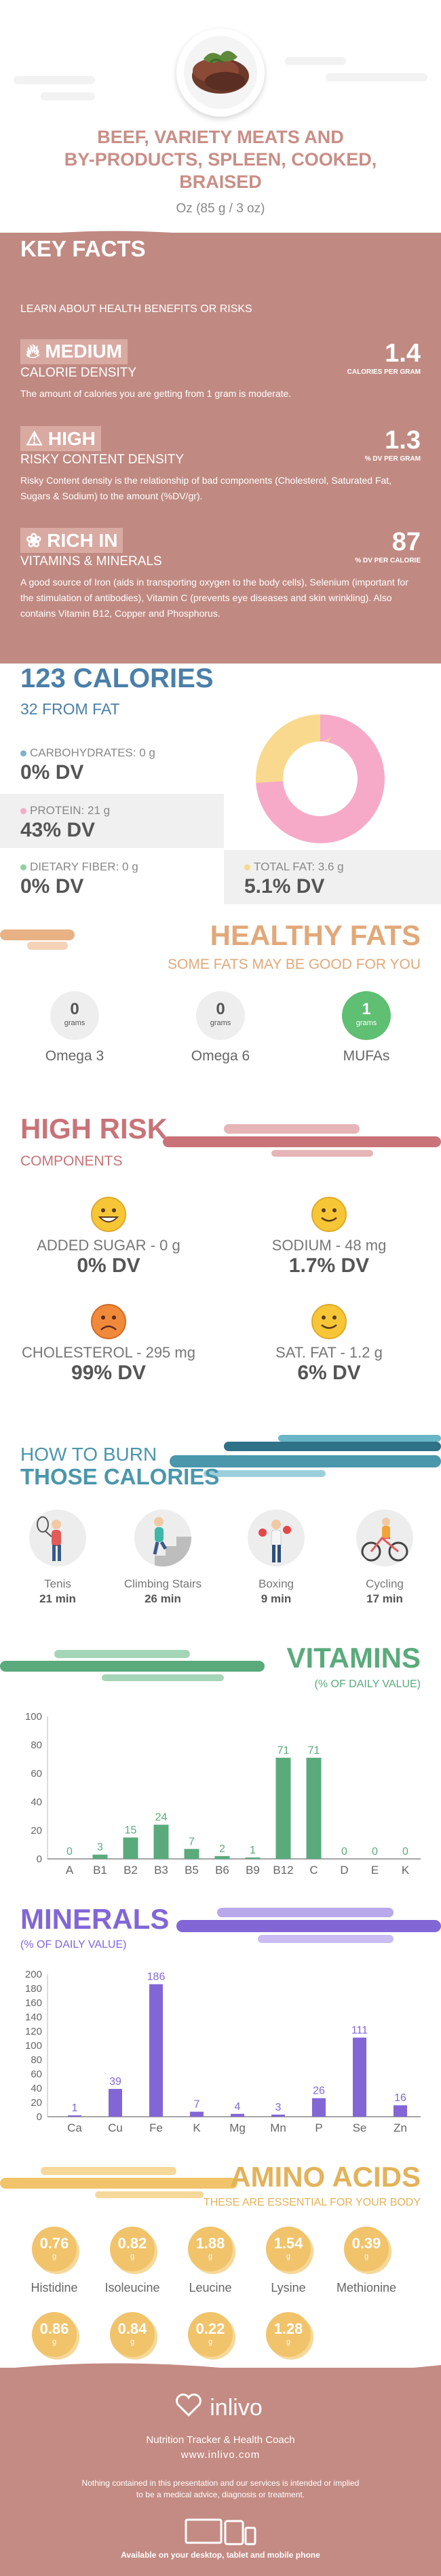 This screenshot has width=441, height=2576. I want to click on x-tick-label: B3, so click(161, 1870).